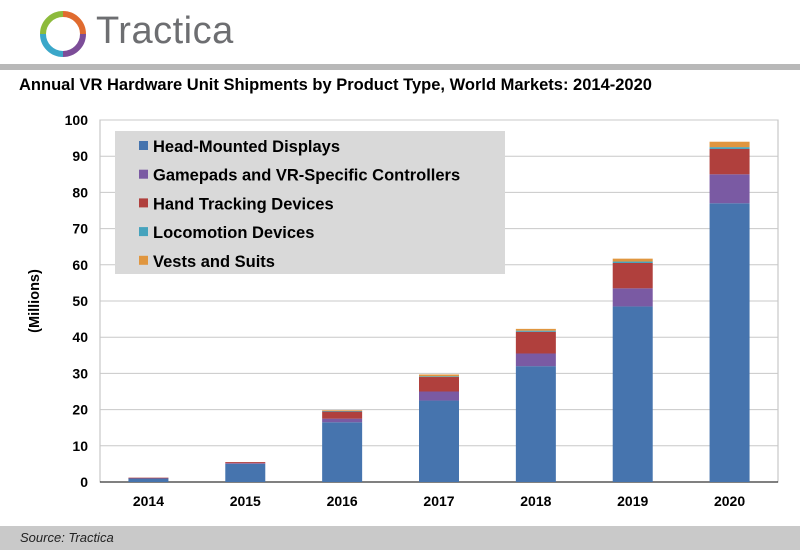 The image size is (800, 550). What do you see at coordinates (80, 229) in the screenshot?
I see `y-tick-label: 70` at bounding box center [80, 229].